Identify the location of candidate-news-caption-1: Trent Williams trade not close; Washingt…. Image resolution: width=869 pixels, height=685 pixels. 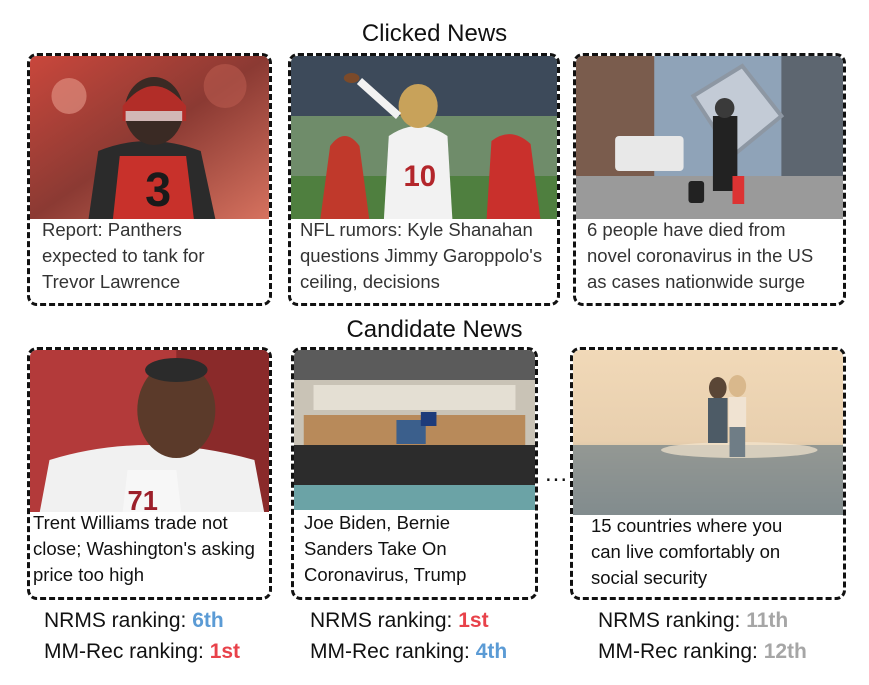
(149, 553).